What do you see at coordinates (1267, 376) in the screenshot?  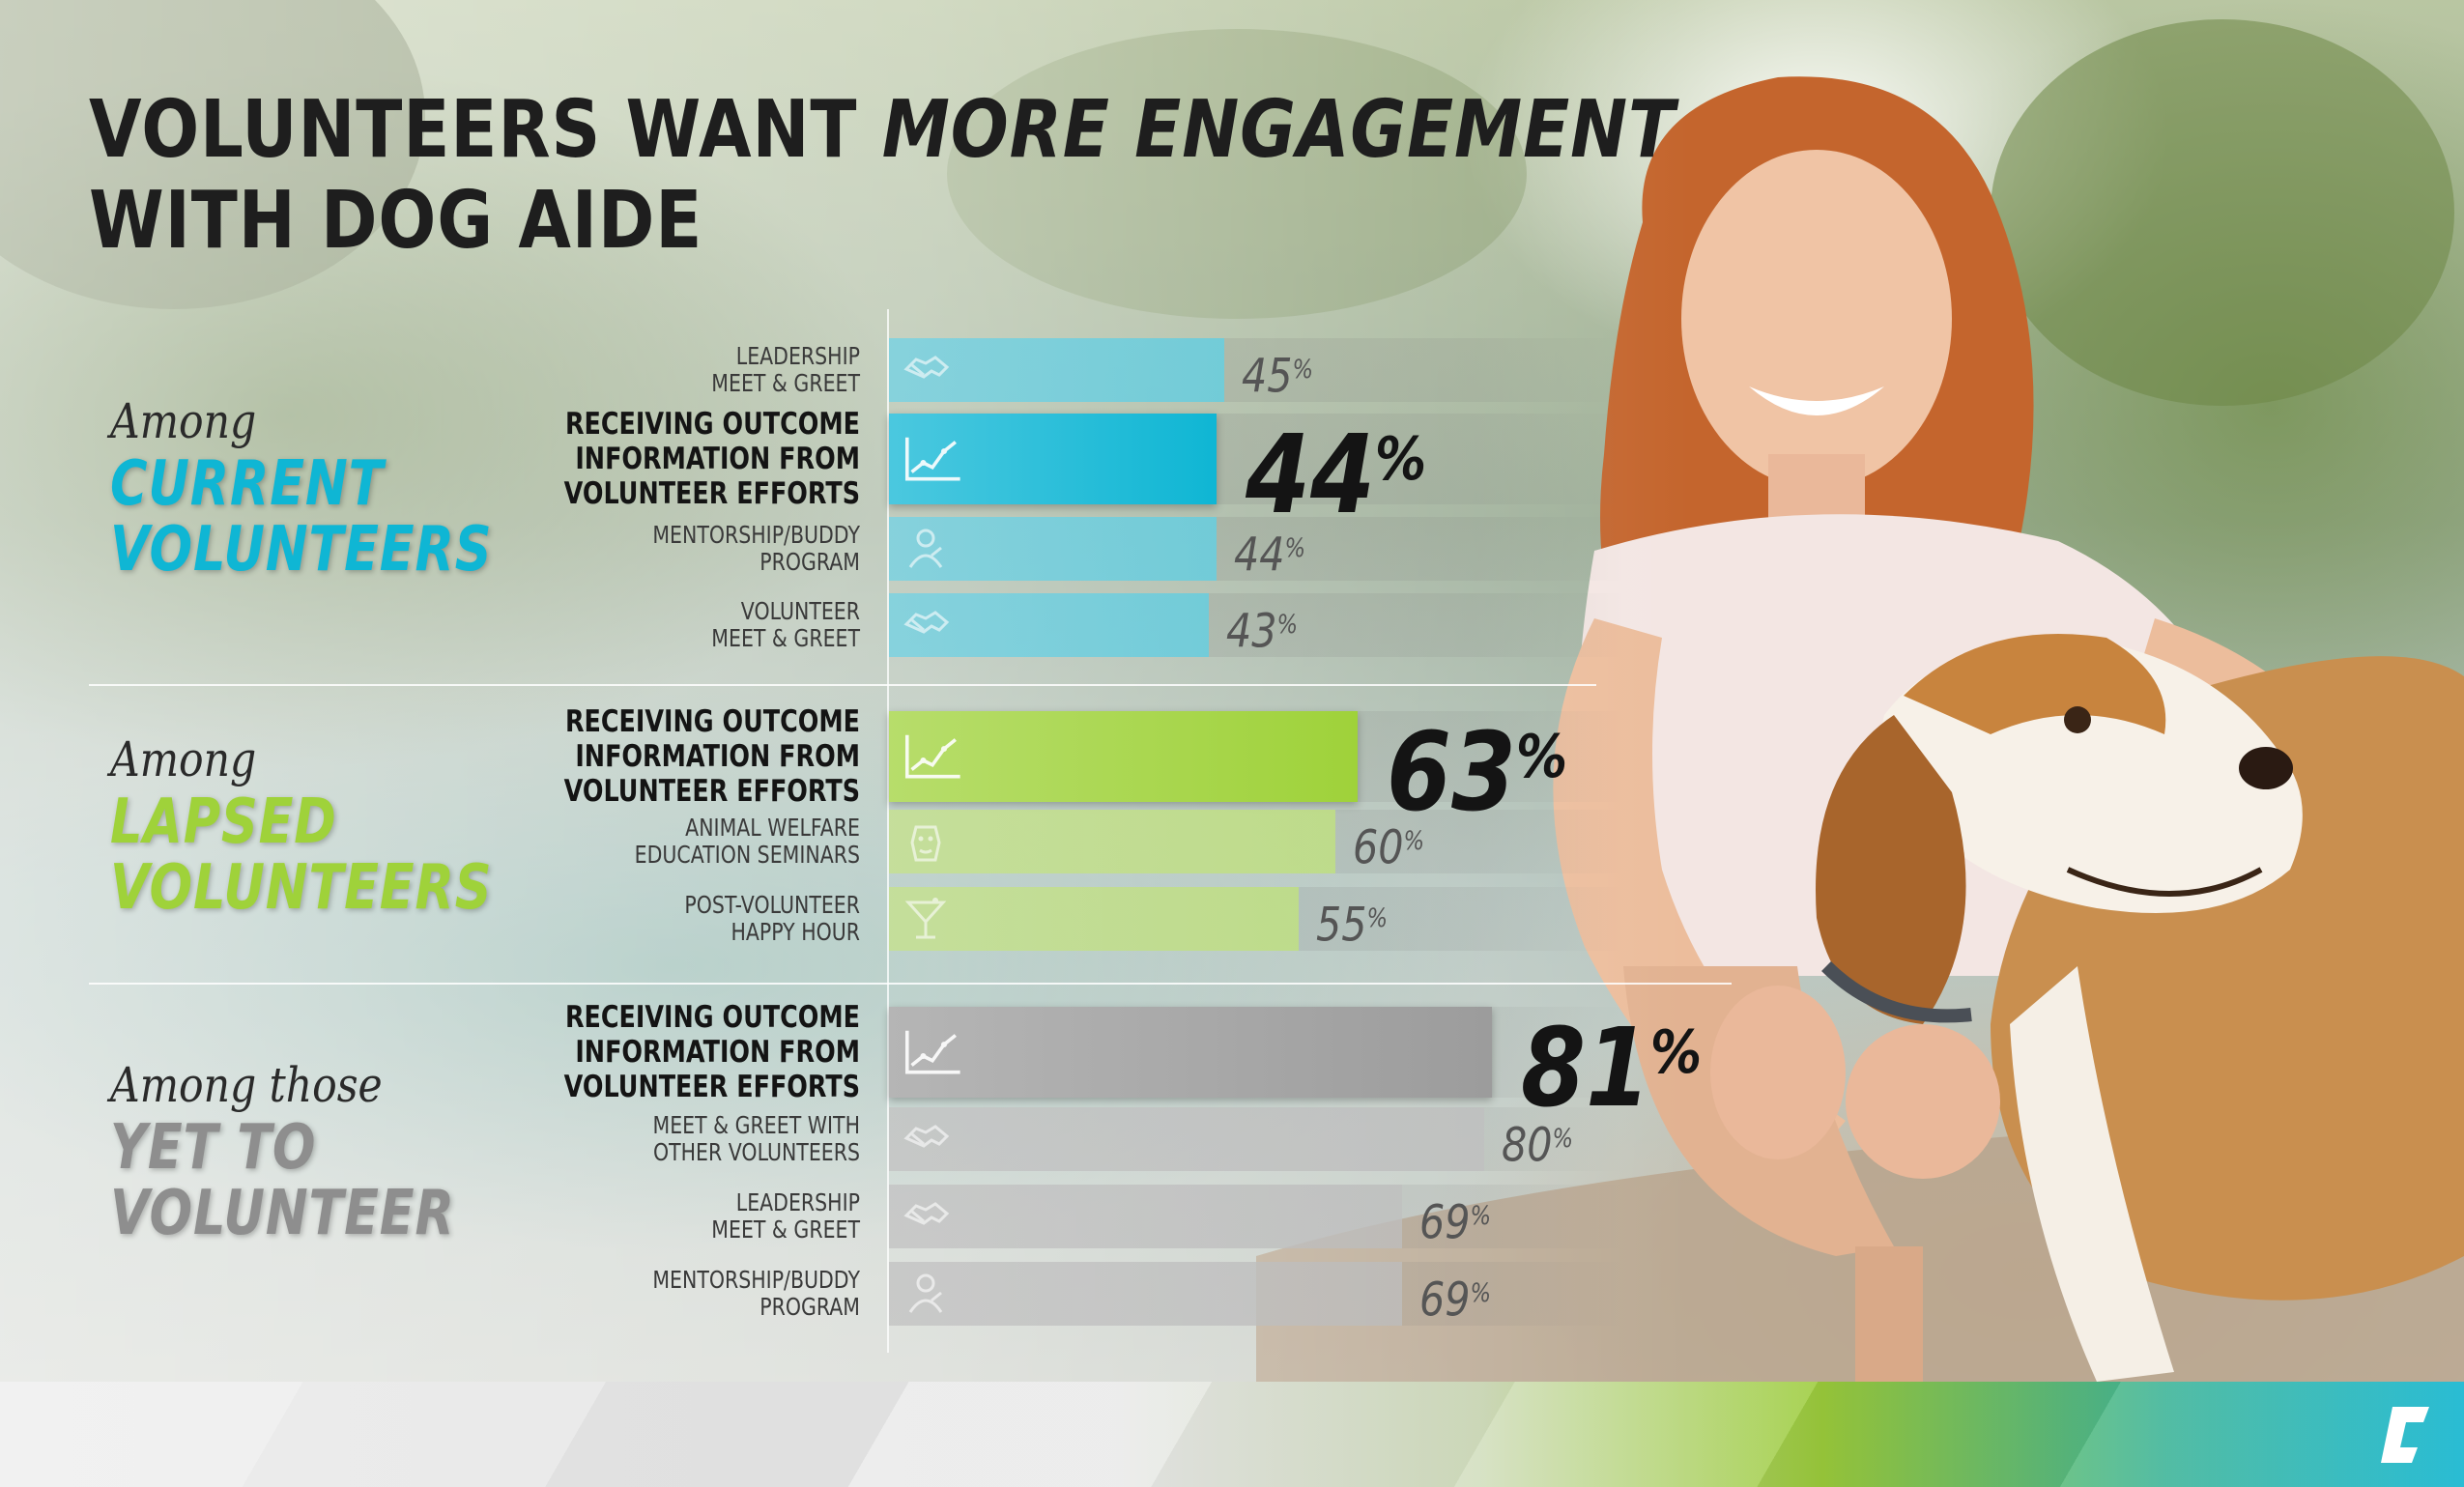 I see `value-number: 45` at bounding box center [1267, 376].